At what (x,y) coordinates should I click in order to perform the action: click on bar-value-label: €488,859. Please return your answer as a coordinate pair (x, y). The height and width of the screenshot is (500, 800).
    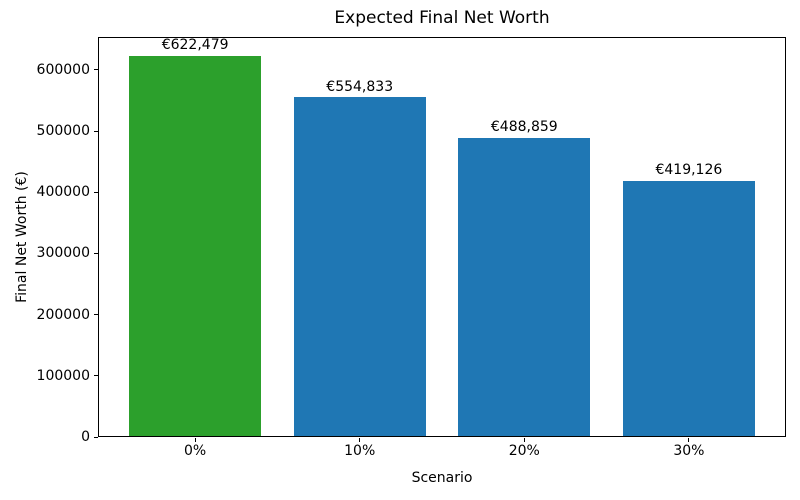
    Looking at the image, I should click on (524, 127).